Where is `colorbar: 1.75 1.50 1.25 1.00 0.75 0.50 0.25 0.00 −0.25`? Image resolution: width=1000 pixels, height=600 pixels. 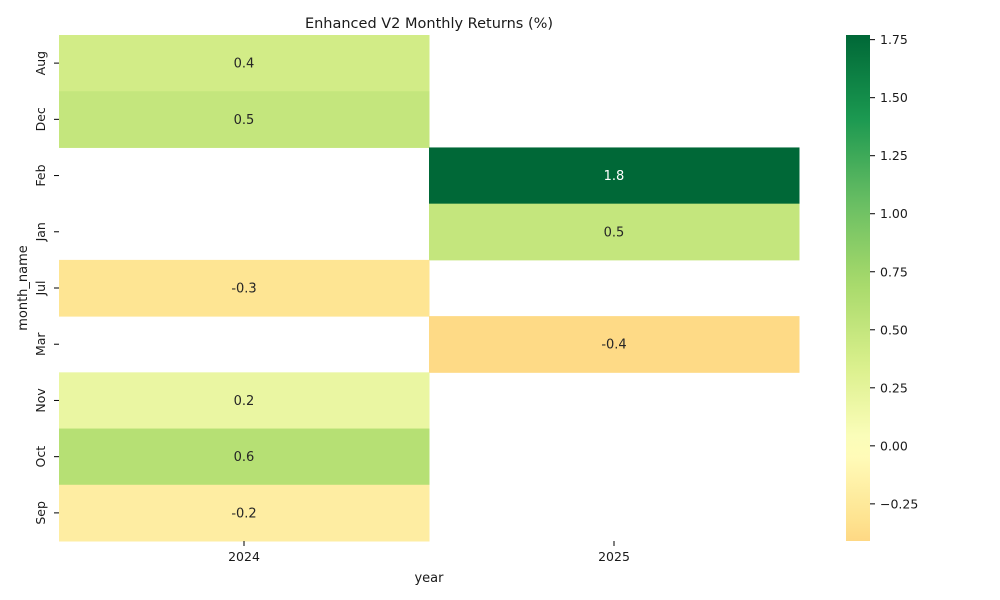
colorbar: 1.75 1.50 1.25 1.00 0.75 0.50 0.25 0.00 −0.25 is located at coordinates (882, 286).